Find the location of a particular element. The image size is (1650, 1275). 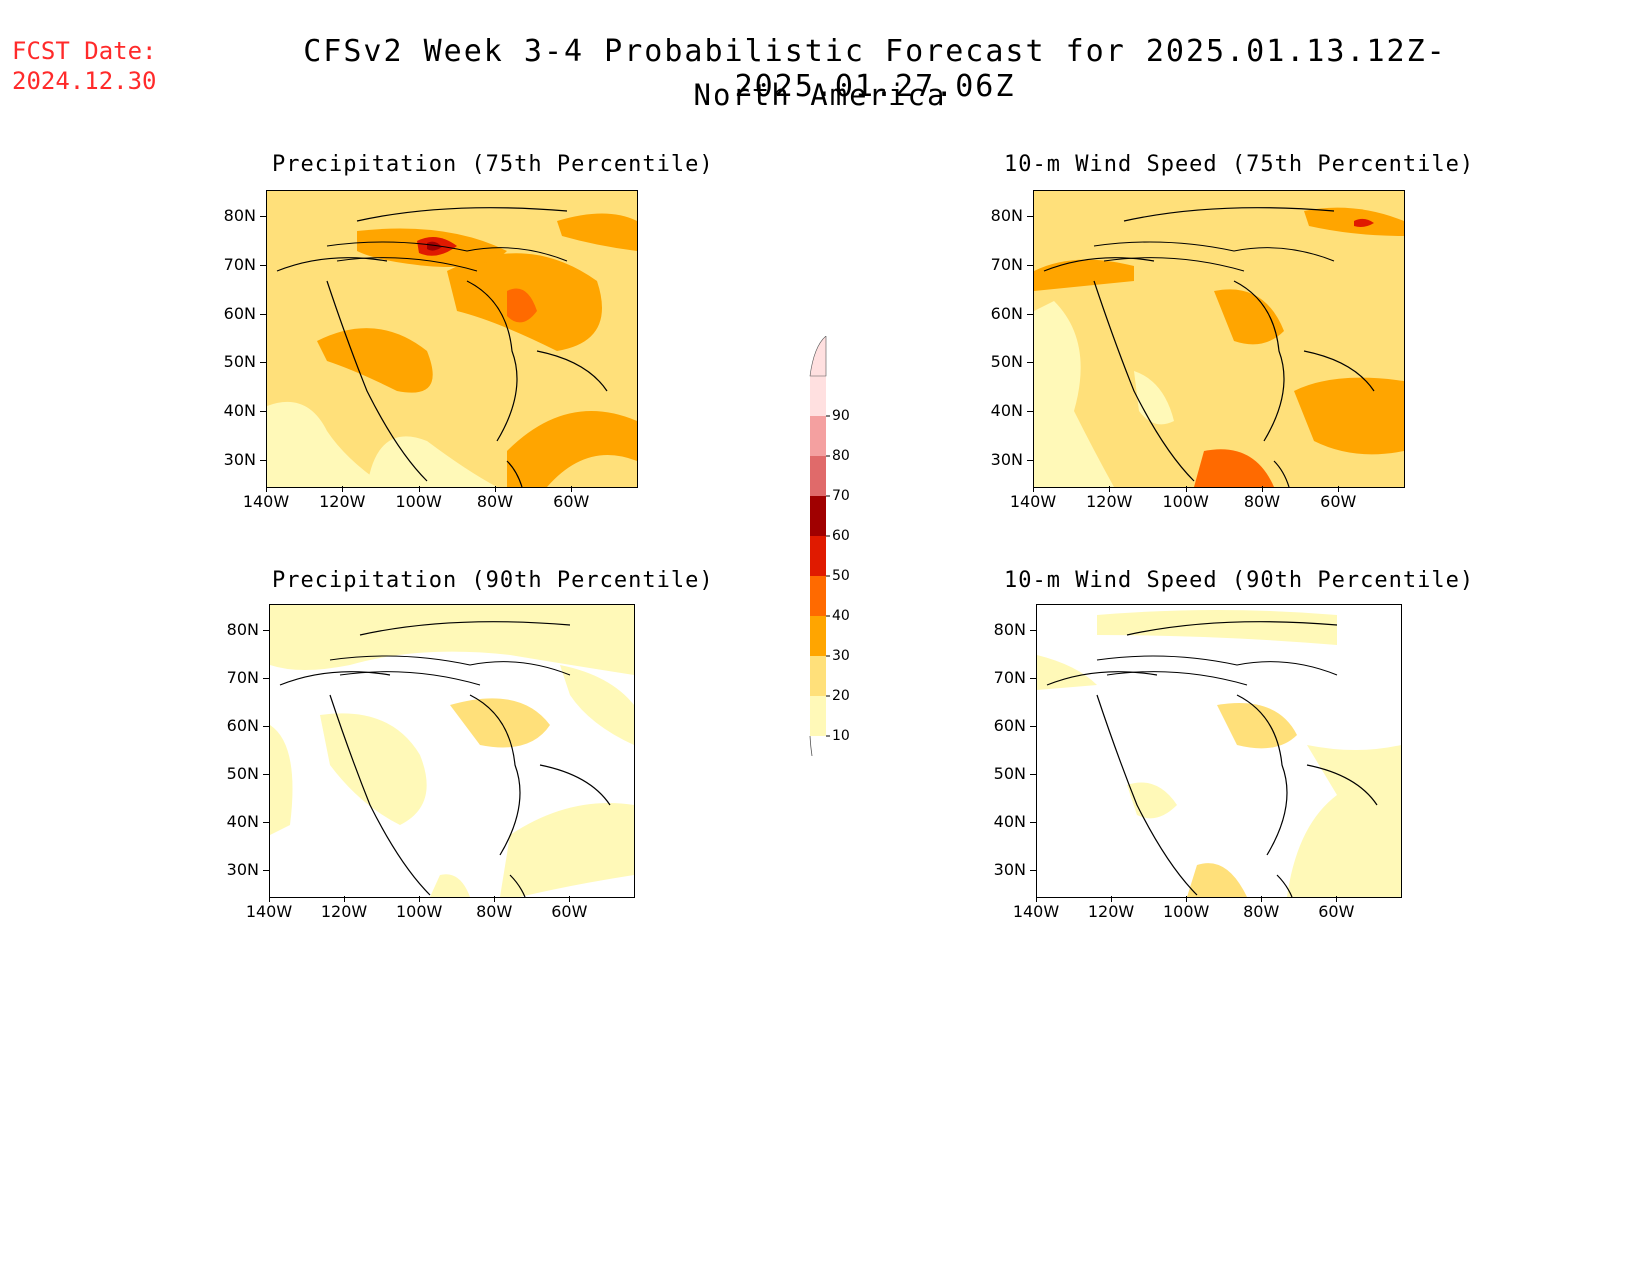

map-wind75 is located at coordinates (1219, 339).